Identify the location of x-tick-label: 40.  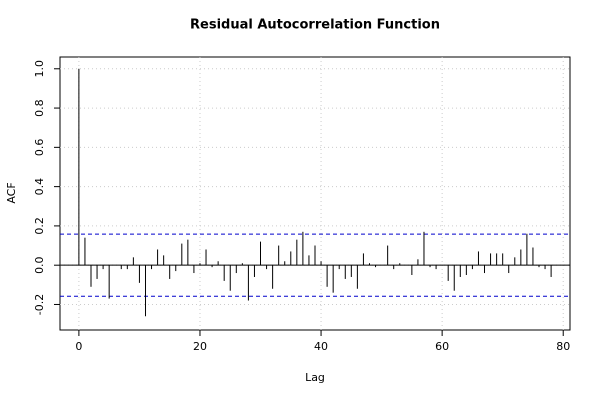
(321, 346).